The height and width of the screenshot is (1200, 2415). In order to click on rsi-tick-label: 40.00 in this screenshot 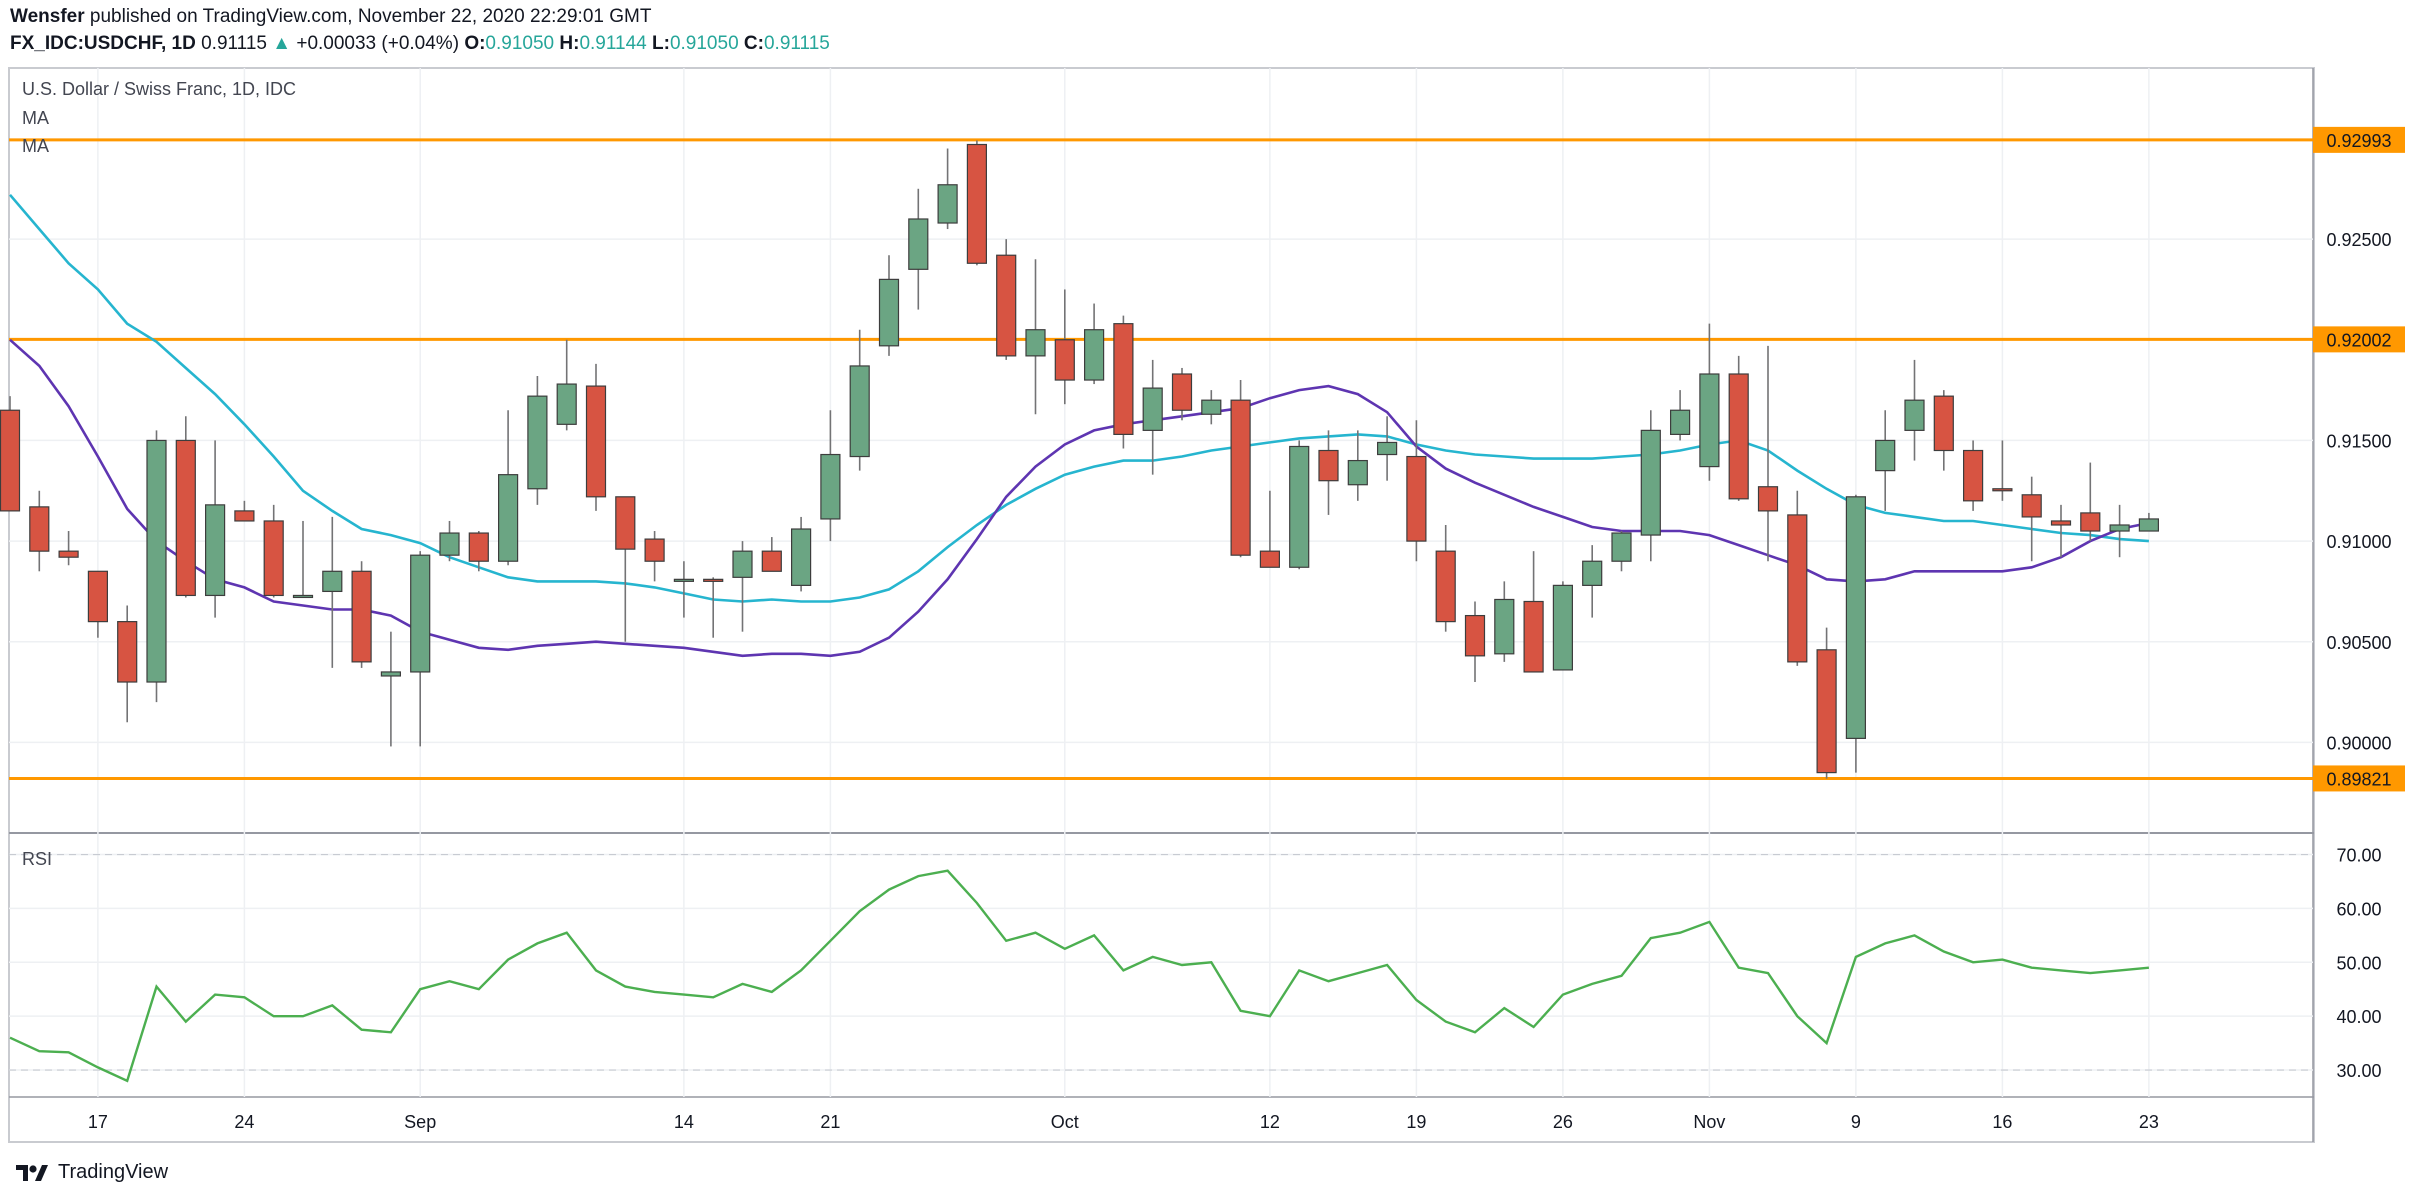, I will do `click(2358, 1017)`.